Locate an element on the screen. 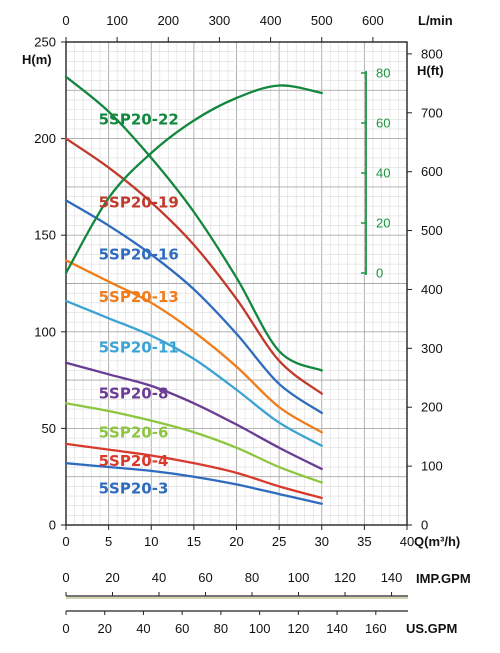  y-tick-label: 50 is located at coordinates (49, 428).